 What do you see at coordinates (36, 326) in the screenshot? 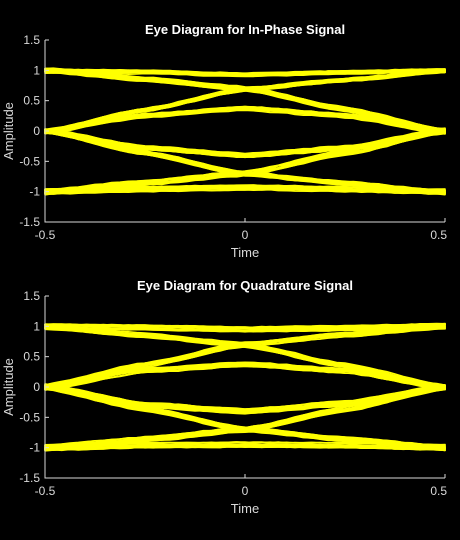
I see `quadrature-y-tick-label: 1` at bounding box center [36, 326].